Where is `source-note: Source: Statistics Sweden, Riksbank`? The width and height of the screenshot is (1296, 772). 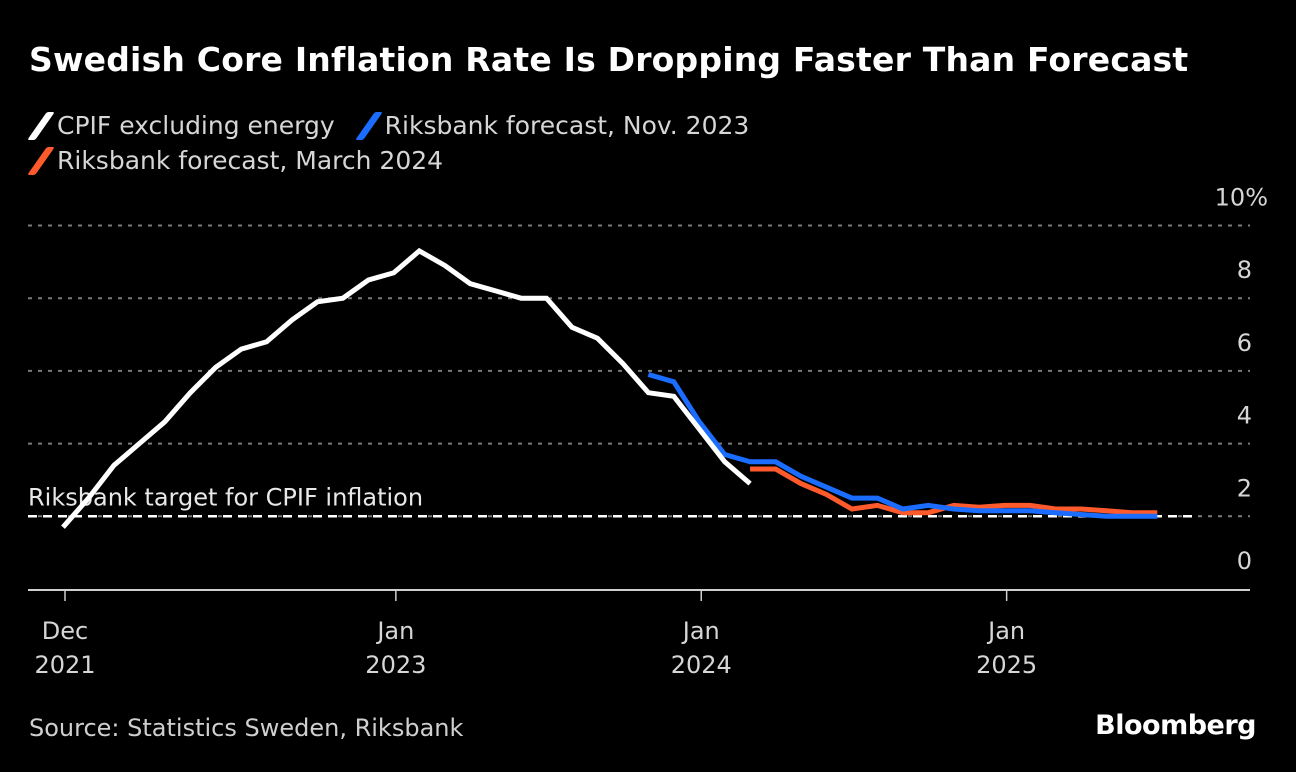 source-note: Source: Statistics Sweden, Riksbank is located at coordinates (246, 728).